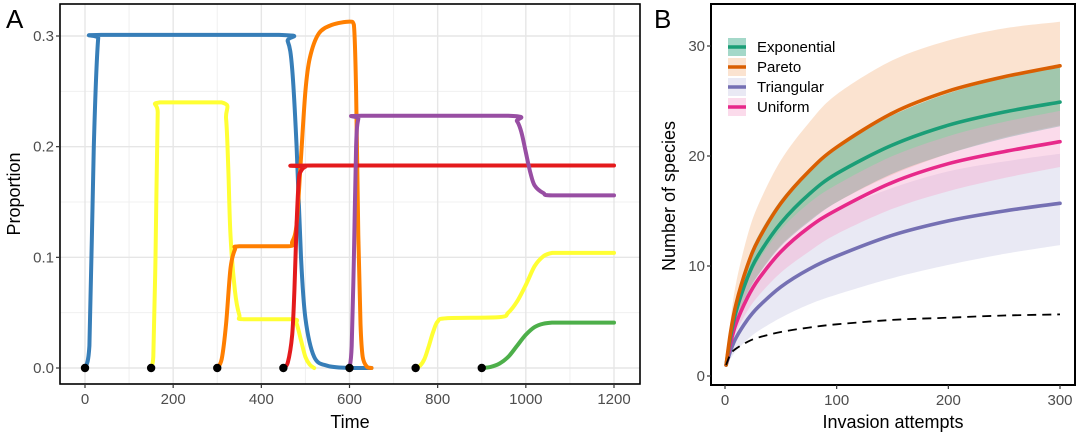 This screenshot has height=436, width=1080. I want to click on y-tick-label: 0, so click(701, 376).